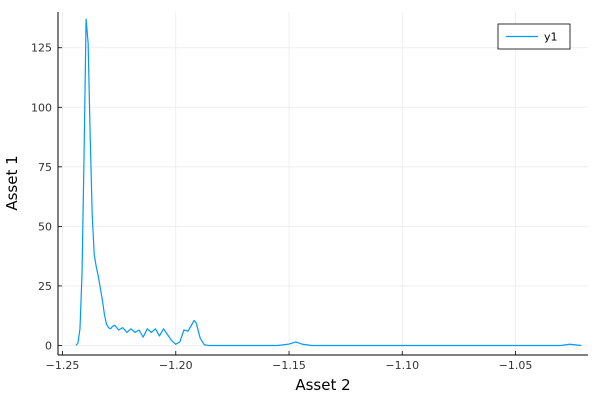 This screenshot has width=600, height=400. What do you see at coordinates (45, 226) in the screenshot?
I see `y-tick-label: 50` at bounding box center [45, 226].